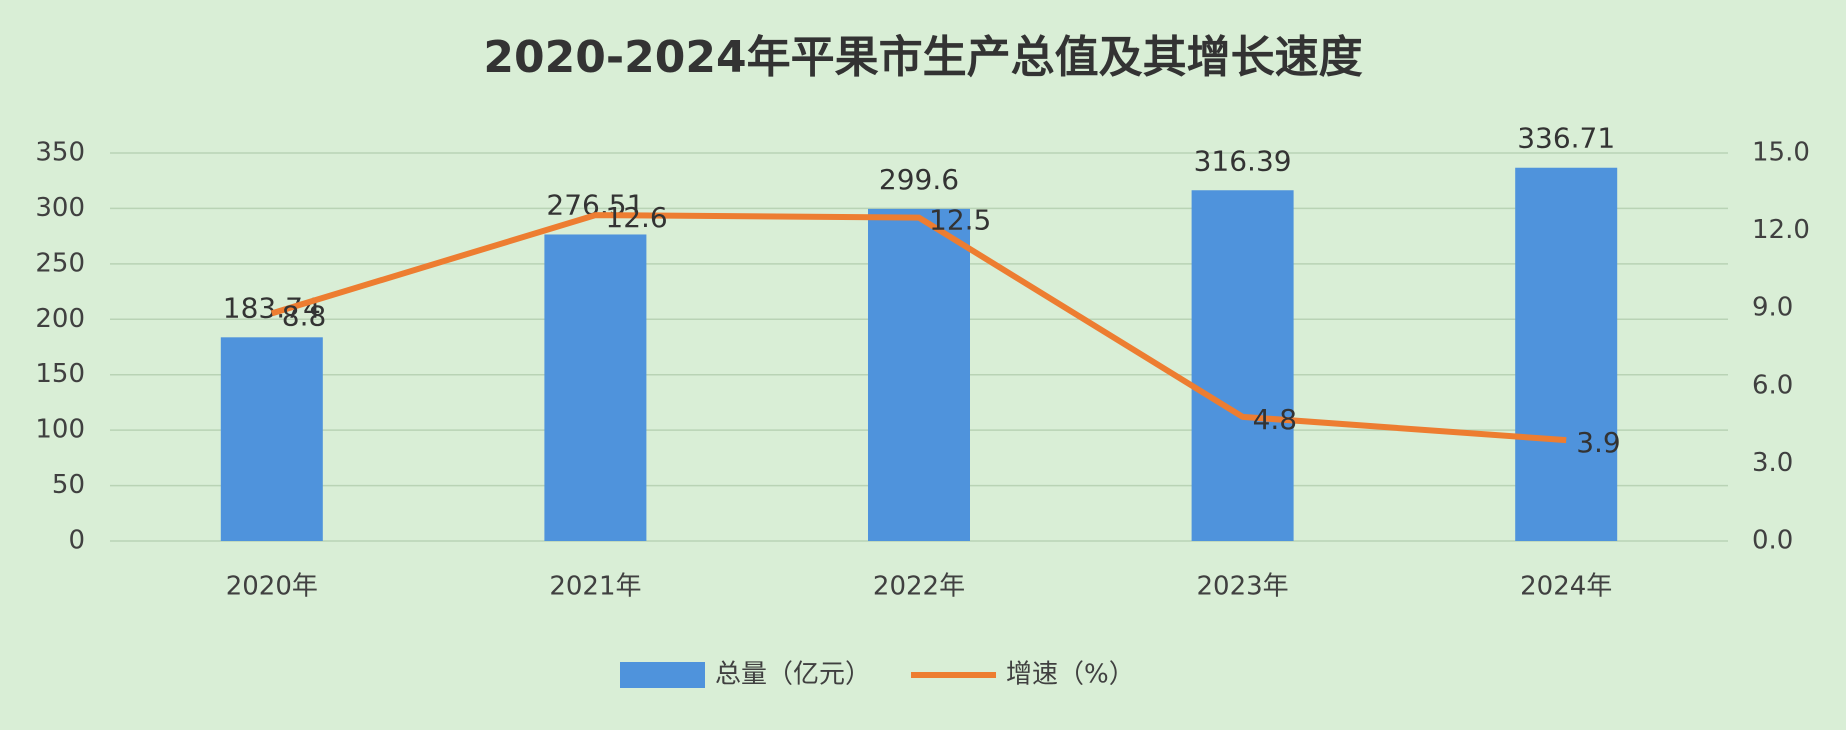 This screenshot has width=1846, height=730. I want to click on y-tick-label: 150, so click(60, 374).